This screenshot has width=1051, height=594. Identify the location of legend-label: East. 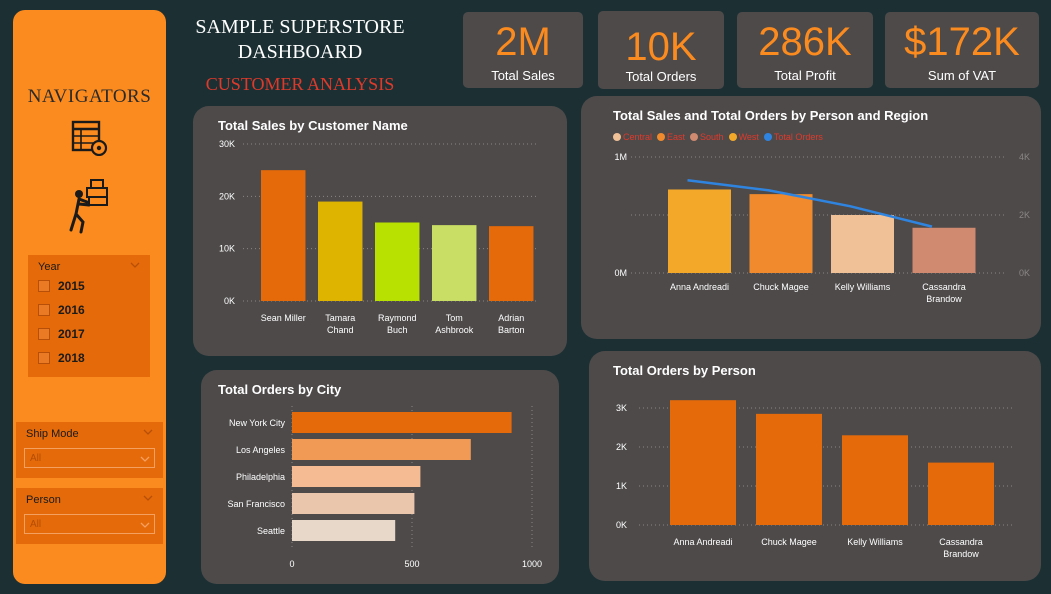
(676, 137).